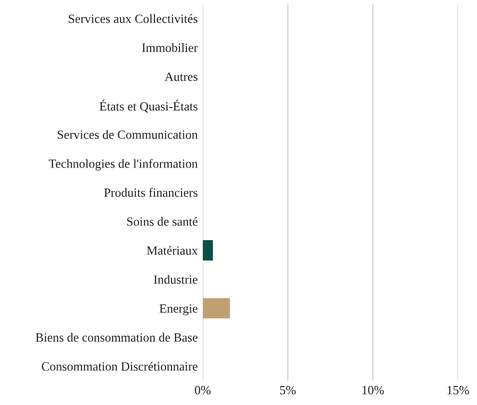 This screenshot has width=477, height=405. Describe the element at coordinates (162, 221) in the screenshot. I see `y-tick-label: Soins de santé` at that location.